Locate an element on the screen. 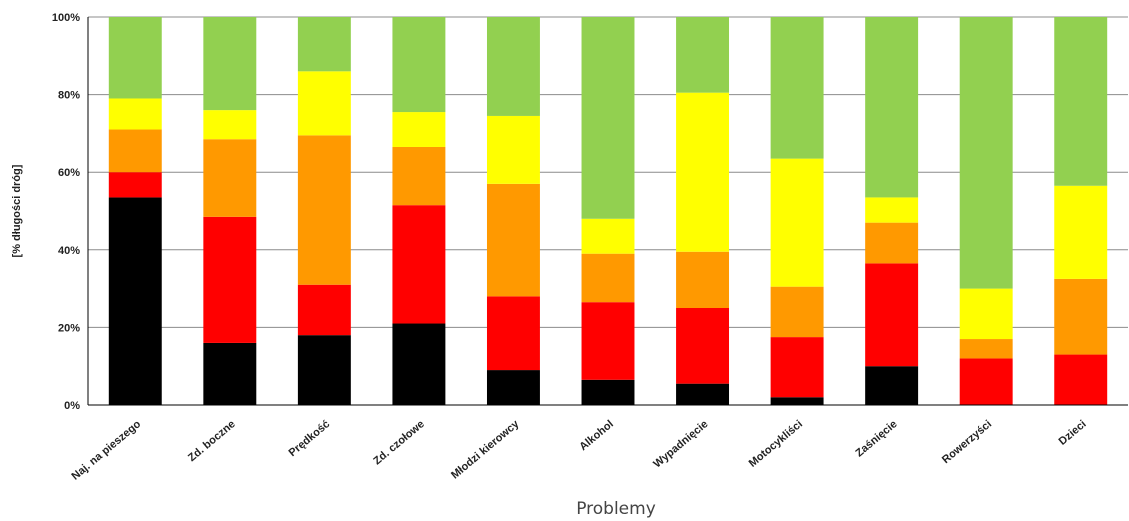 The height and width of the screenshot is (521, 1129). y-tick-labels: 0% 20% 40% 60% 80% 100% is located at coordinates (66, 212).